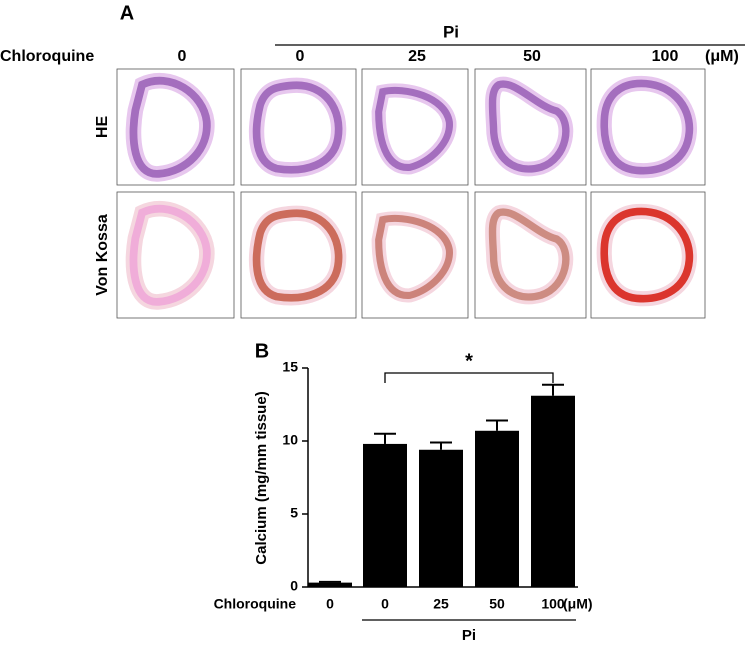 Image resolution: width=750 pixels, height=645 pixels. What do you see at coordinates (417, 56) in the screenshot?
I see `column-label: 25` at bounding box center [417, 56].